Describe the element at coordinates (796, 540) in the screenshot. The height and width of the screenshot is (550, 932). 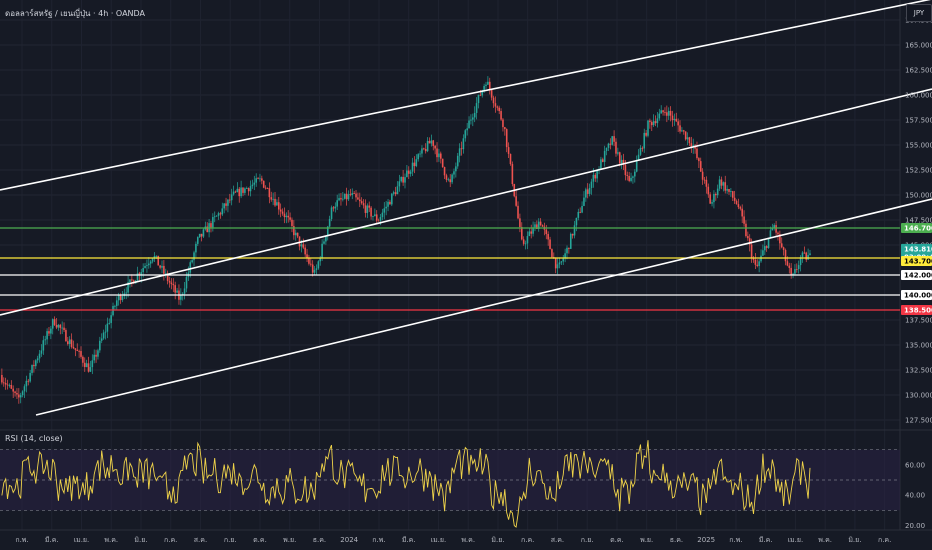
I see `time-tick-label: เม.ย.` at that location.